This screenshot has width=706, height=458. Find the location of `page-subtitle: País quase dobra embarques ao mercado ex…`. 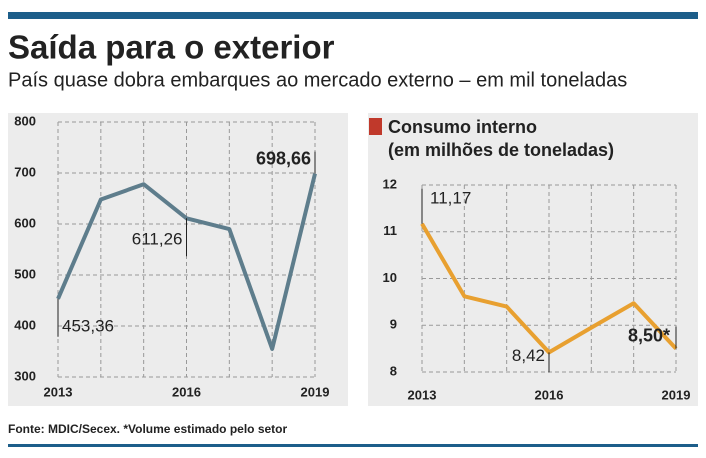

page-subtitle: País quase dobra embarques ao mercado ex… is located at coordinates (317, 80).